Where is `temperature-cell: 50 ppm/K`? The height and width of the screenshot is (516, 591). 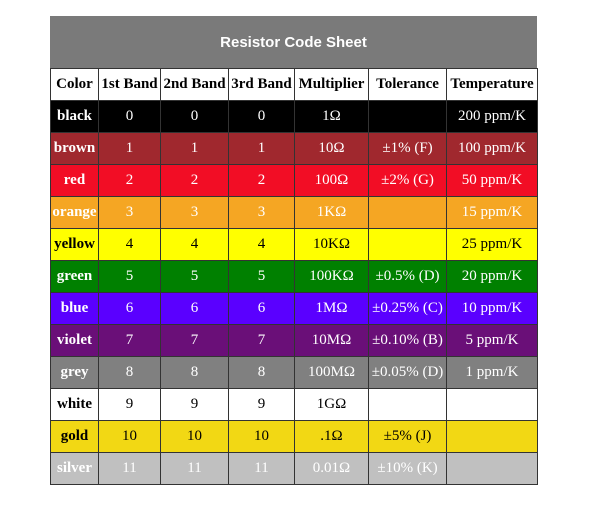
temperature-cell: 50 ppm/K is located at coordinates (492, 180).